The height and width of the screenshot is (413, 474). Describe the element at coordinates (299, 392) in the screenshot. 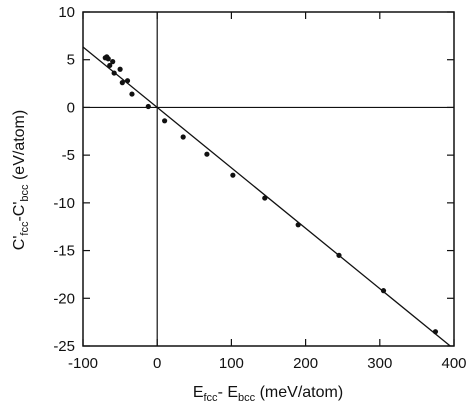

I see `x-axis-label-part: (meV/atom)` at that location.